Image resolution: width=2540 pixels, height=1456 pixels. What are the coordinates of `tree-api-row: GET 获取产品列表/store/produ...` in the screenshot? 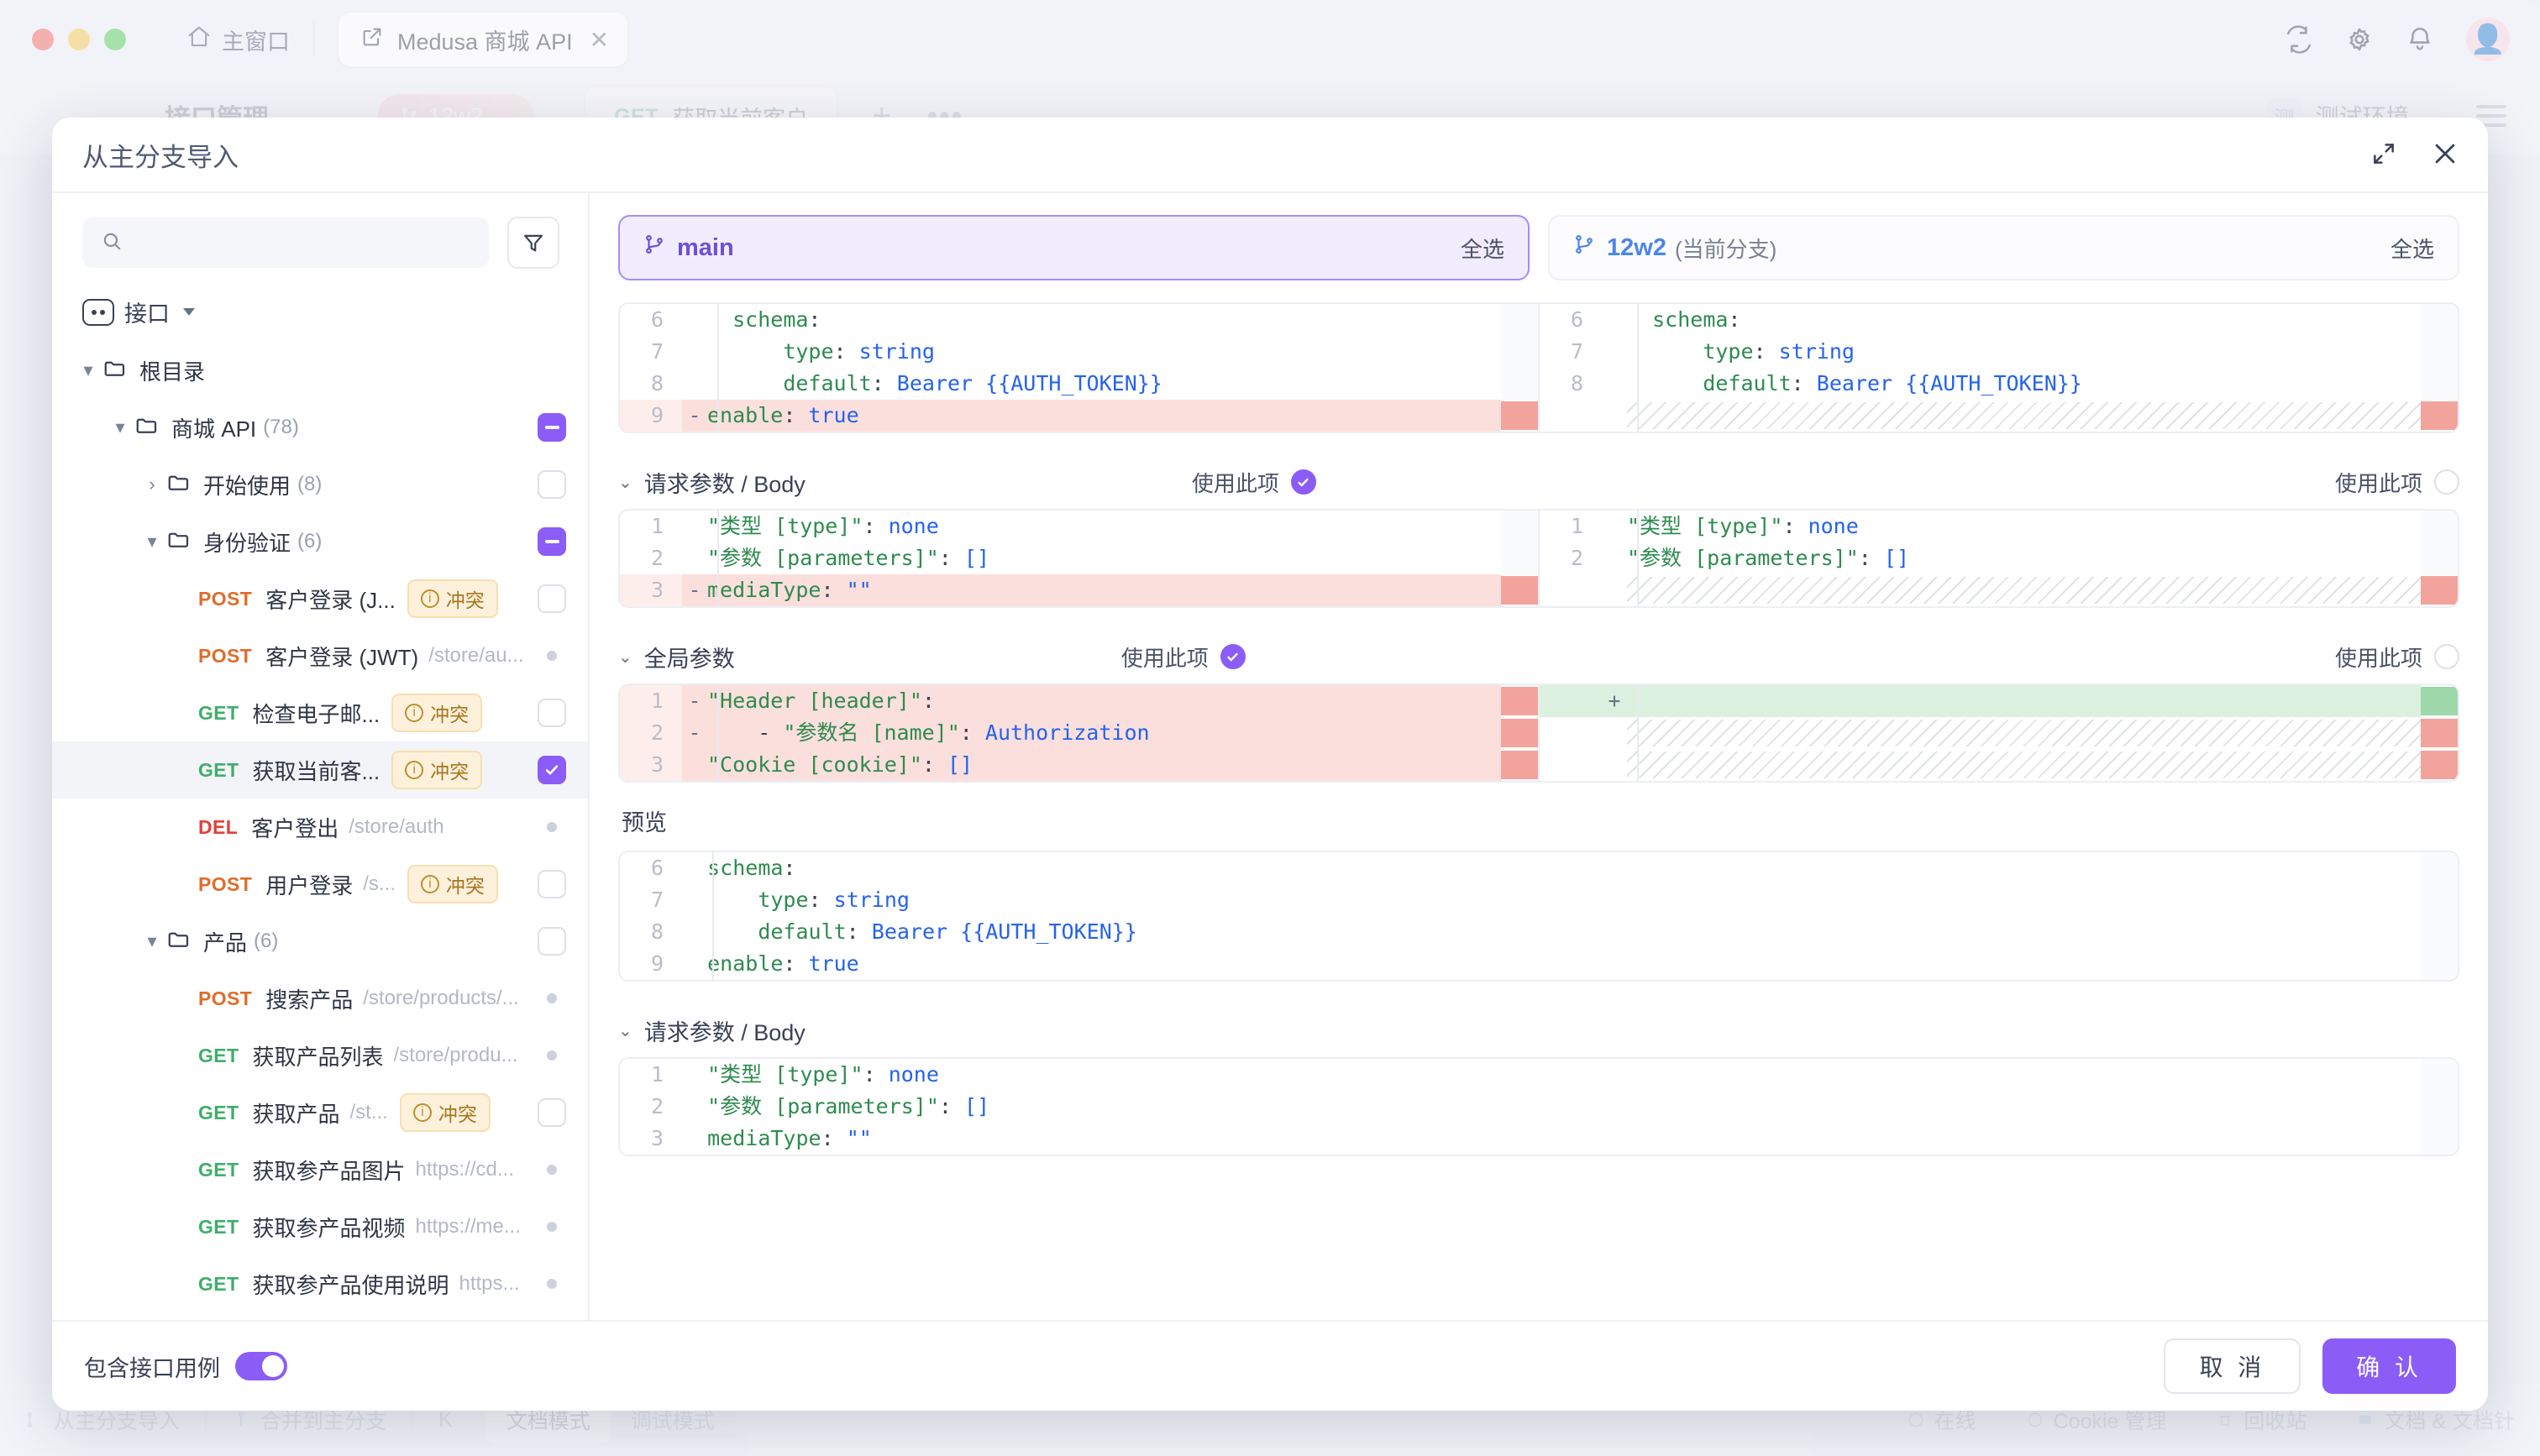 It's located at (320, 1055).